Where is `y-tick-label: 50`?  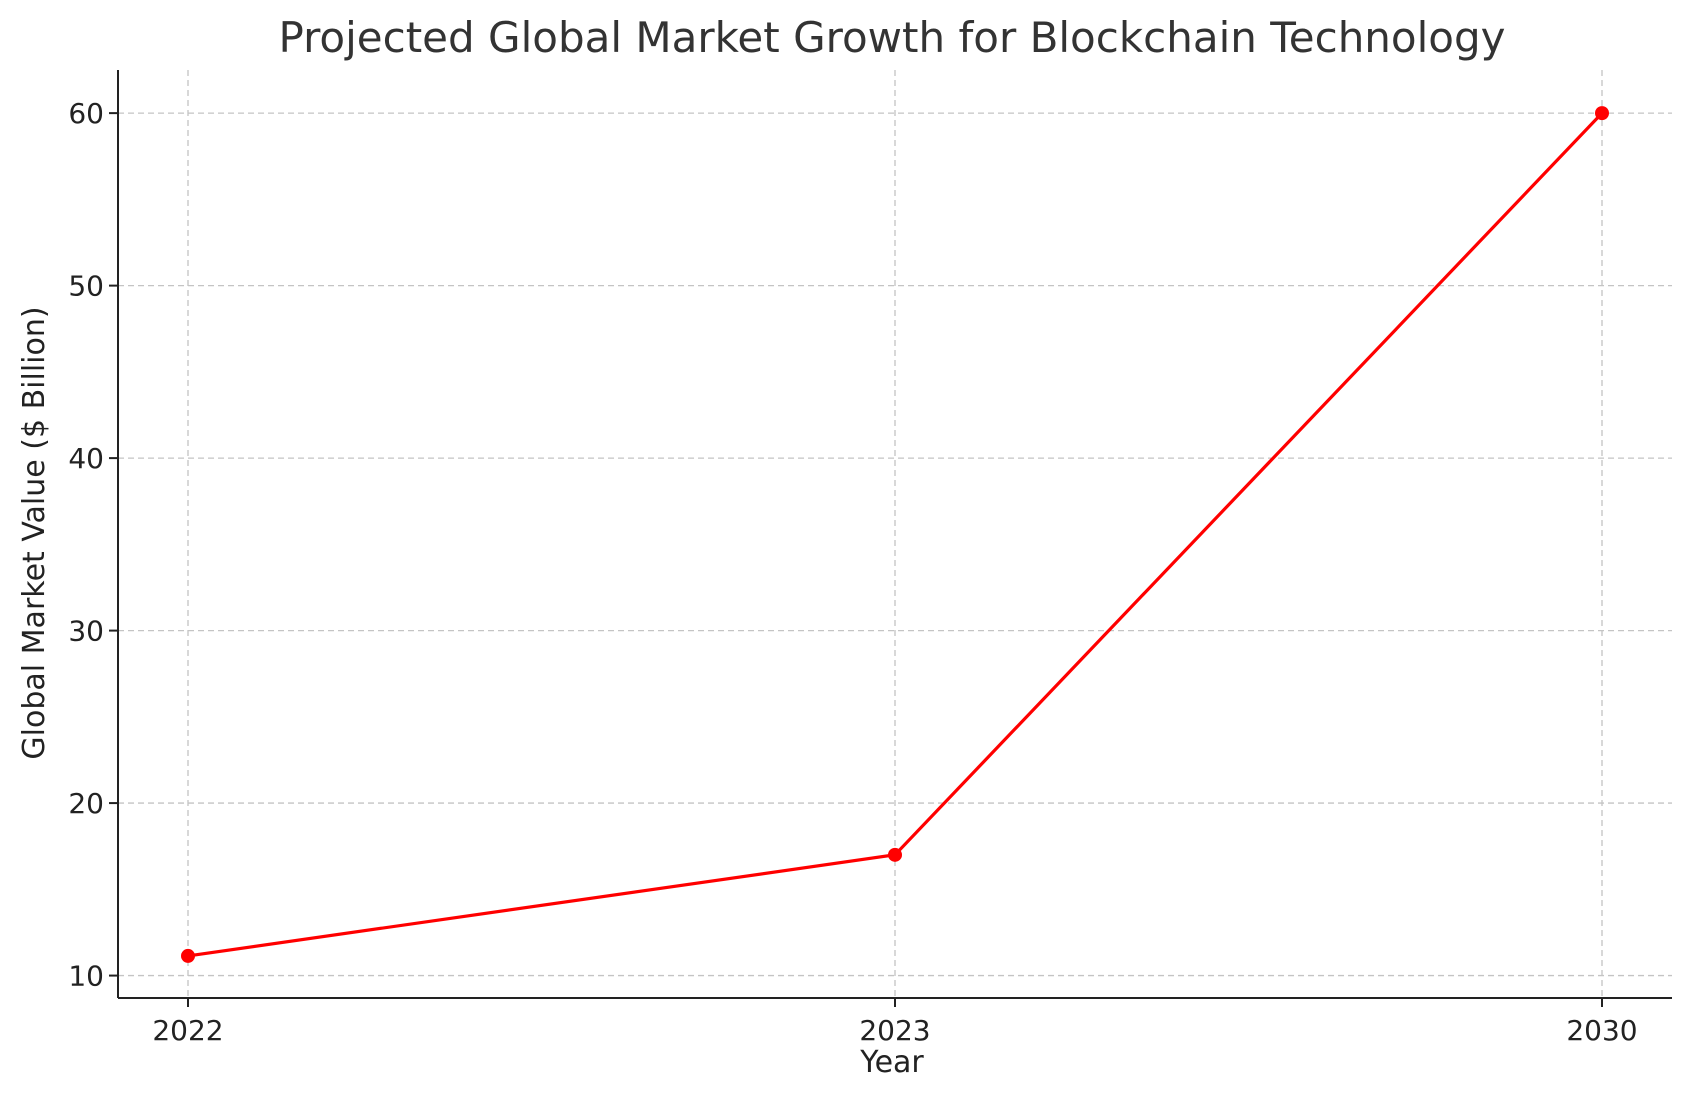 y-tick-label: 50 is located at coordinates (86, 286).